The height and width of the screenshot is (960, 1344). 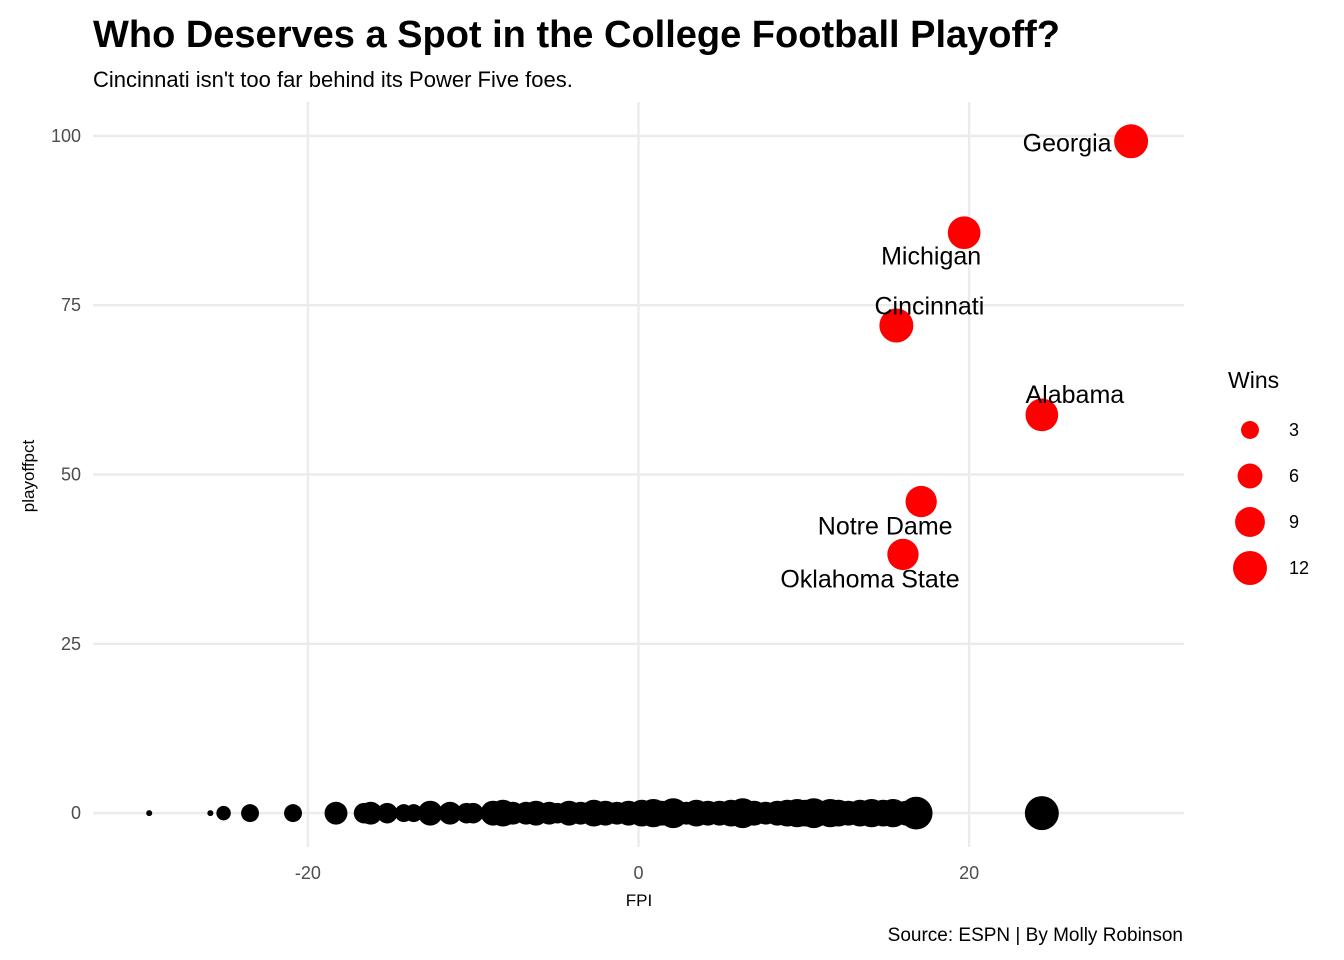 I want to click on legend-label: 9, so click(x=1294, y=522).